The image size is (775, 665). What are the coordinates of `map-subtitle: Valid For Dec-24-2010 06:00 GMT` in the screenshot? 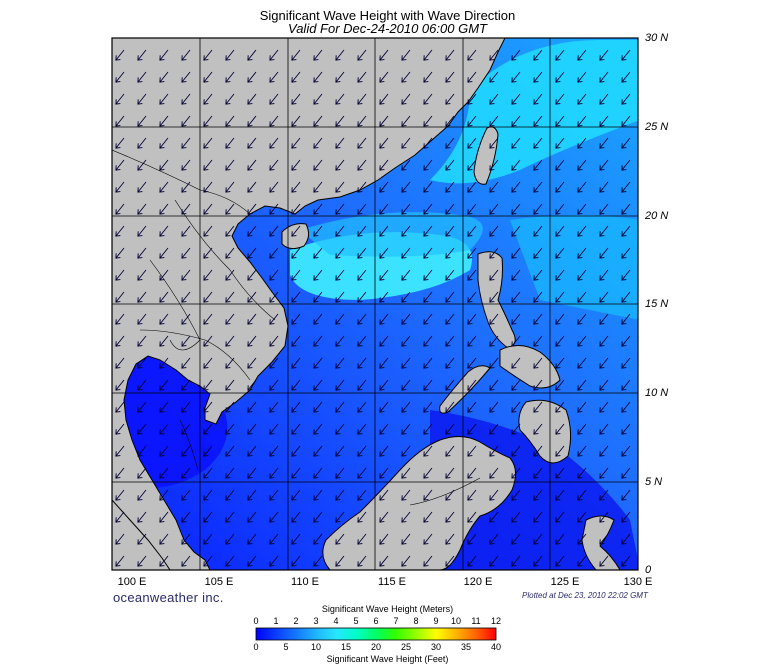 It's located at (387, 28).